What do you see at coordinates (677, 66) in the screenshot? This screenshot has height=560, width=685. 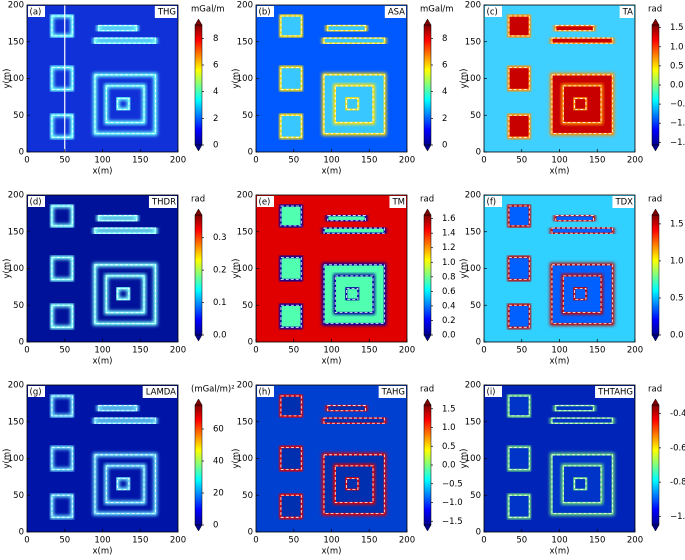 I see `colorbar-tick-label: 0.5` at bounding box center [677, 66].